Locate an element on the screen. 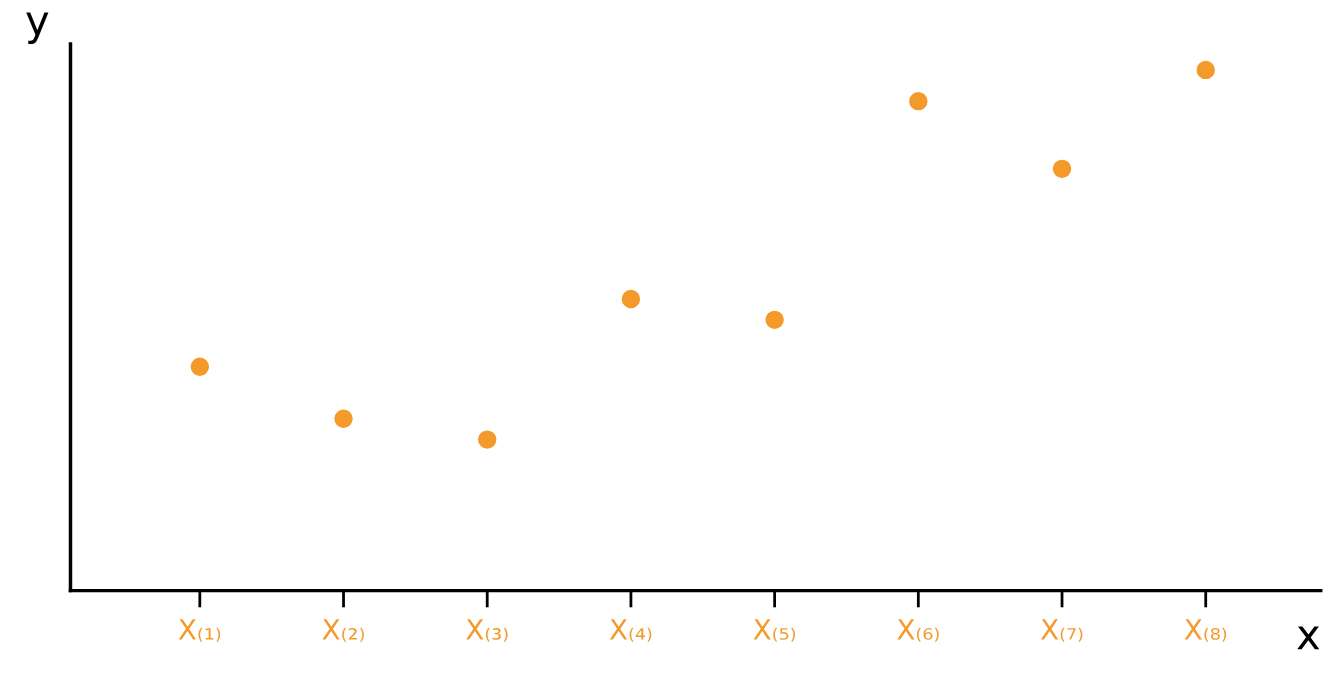 This screenshot has width=1330, height=675. x-tick-label: X₍₁₎ is located at coordinates (199, 630).